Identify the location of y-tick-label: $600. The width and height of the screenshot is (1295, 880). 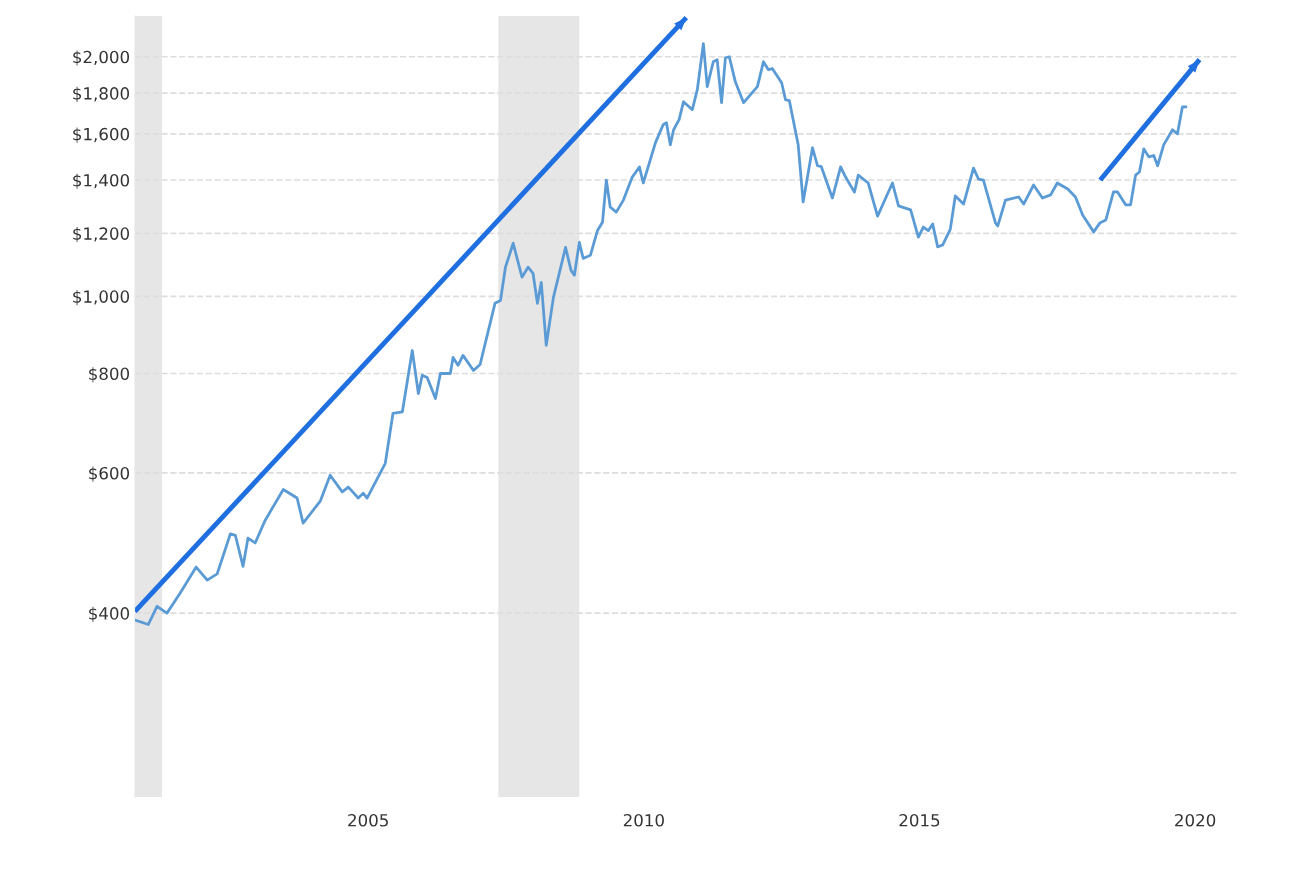
(109, 474).